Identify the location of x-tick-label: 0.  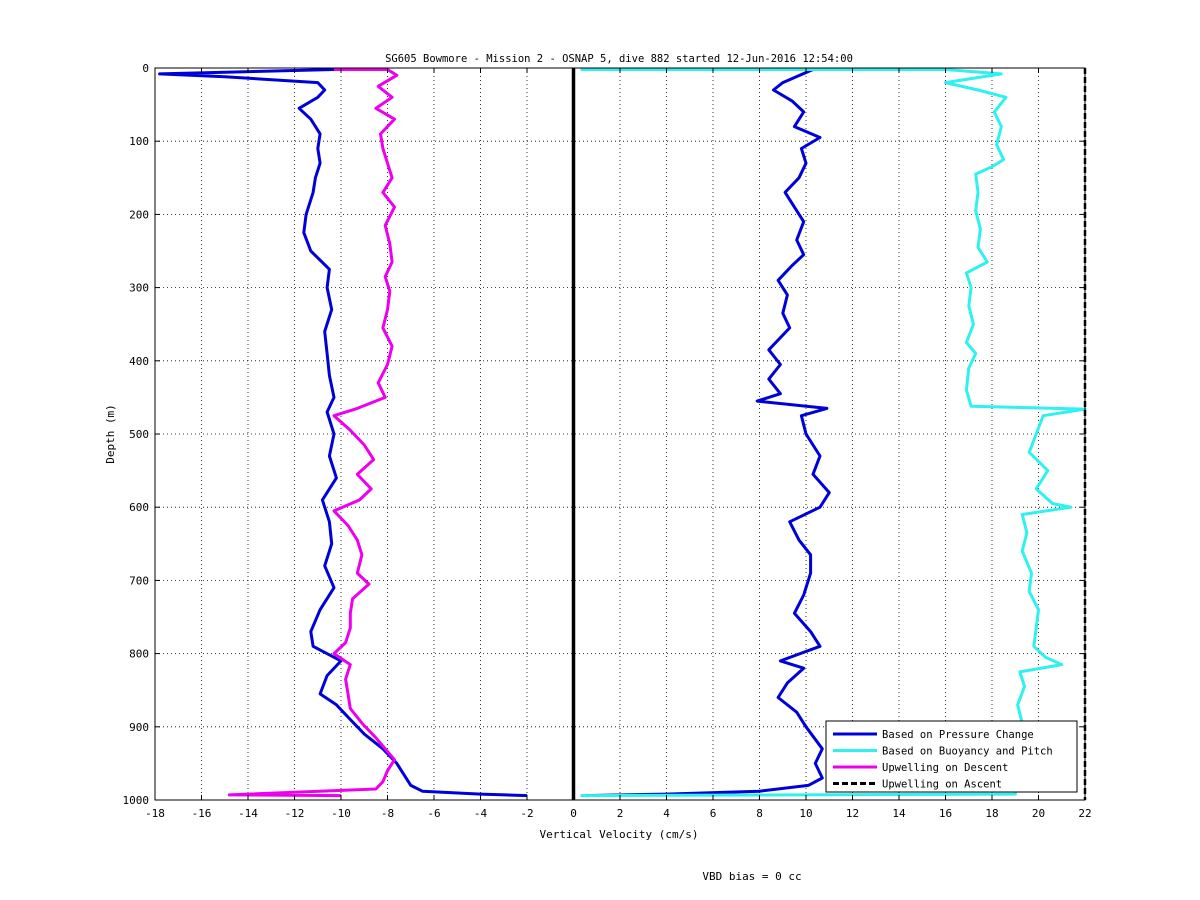
(573, 813).